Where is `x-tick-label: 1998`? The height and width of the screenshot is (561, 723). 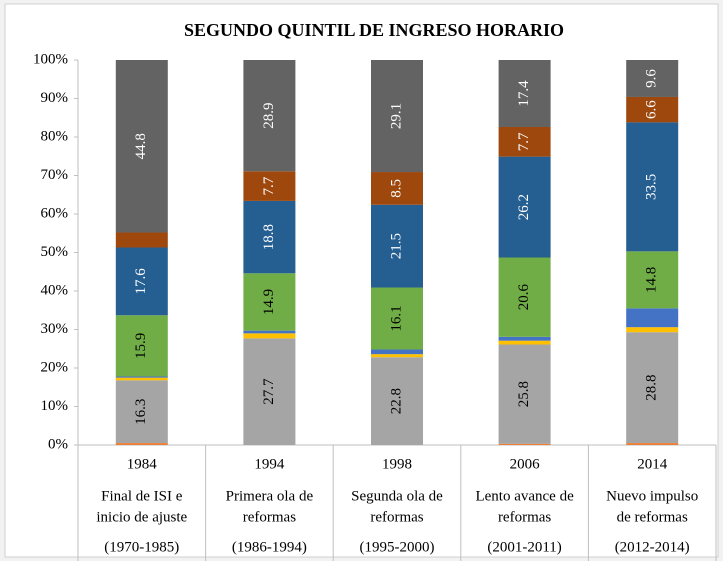
x-tick-label: 1998 is located at coordinates (397, 464).